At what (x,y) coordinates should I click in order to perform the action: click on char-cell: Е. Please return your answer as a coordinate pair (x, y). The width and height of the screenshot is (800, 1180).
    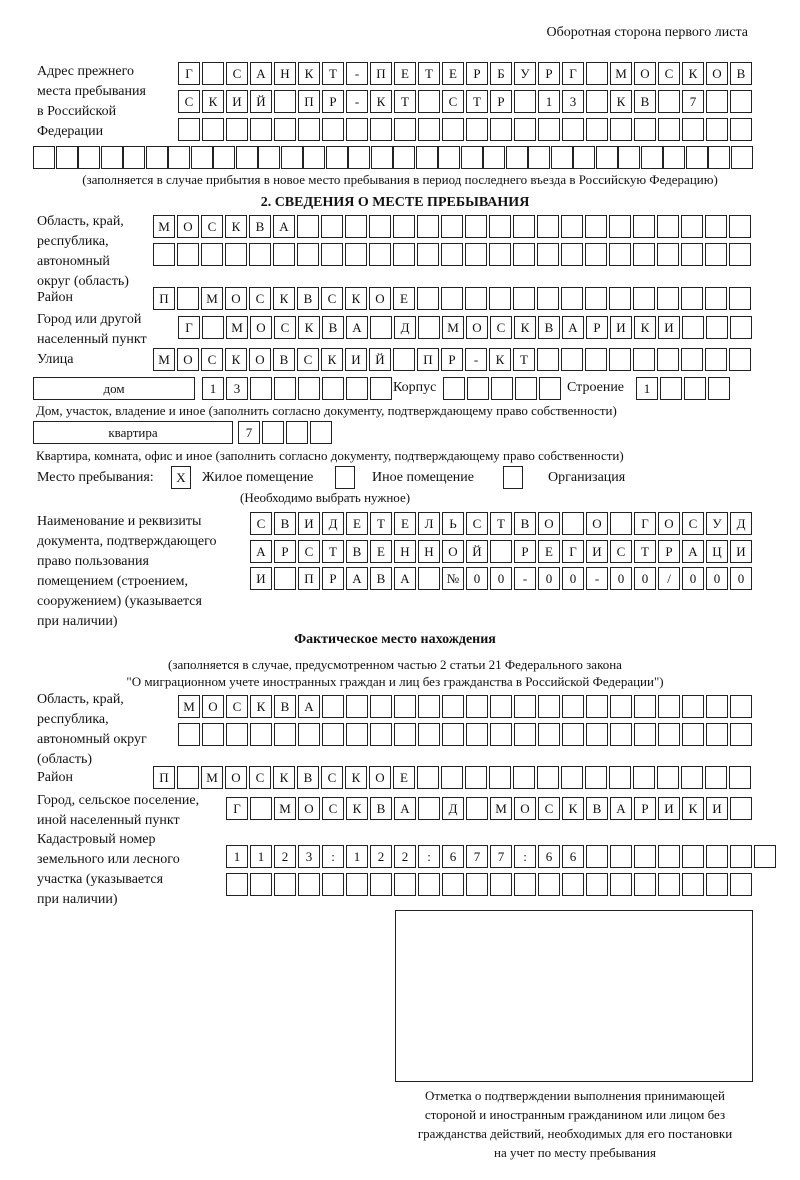
    Looking at the image, I should click on (381, 551).